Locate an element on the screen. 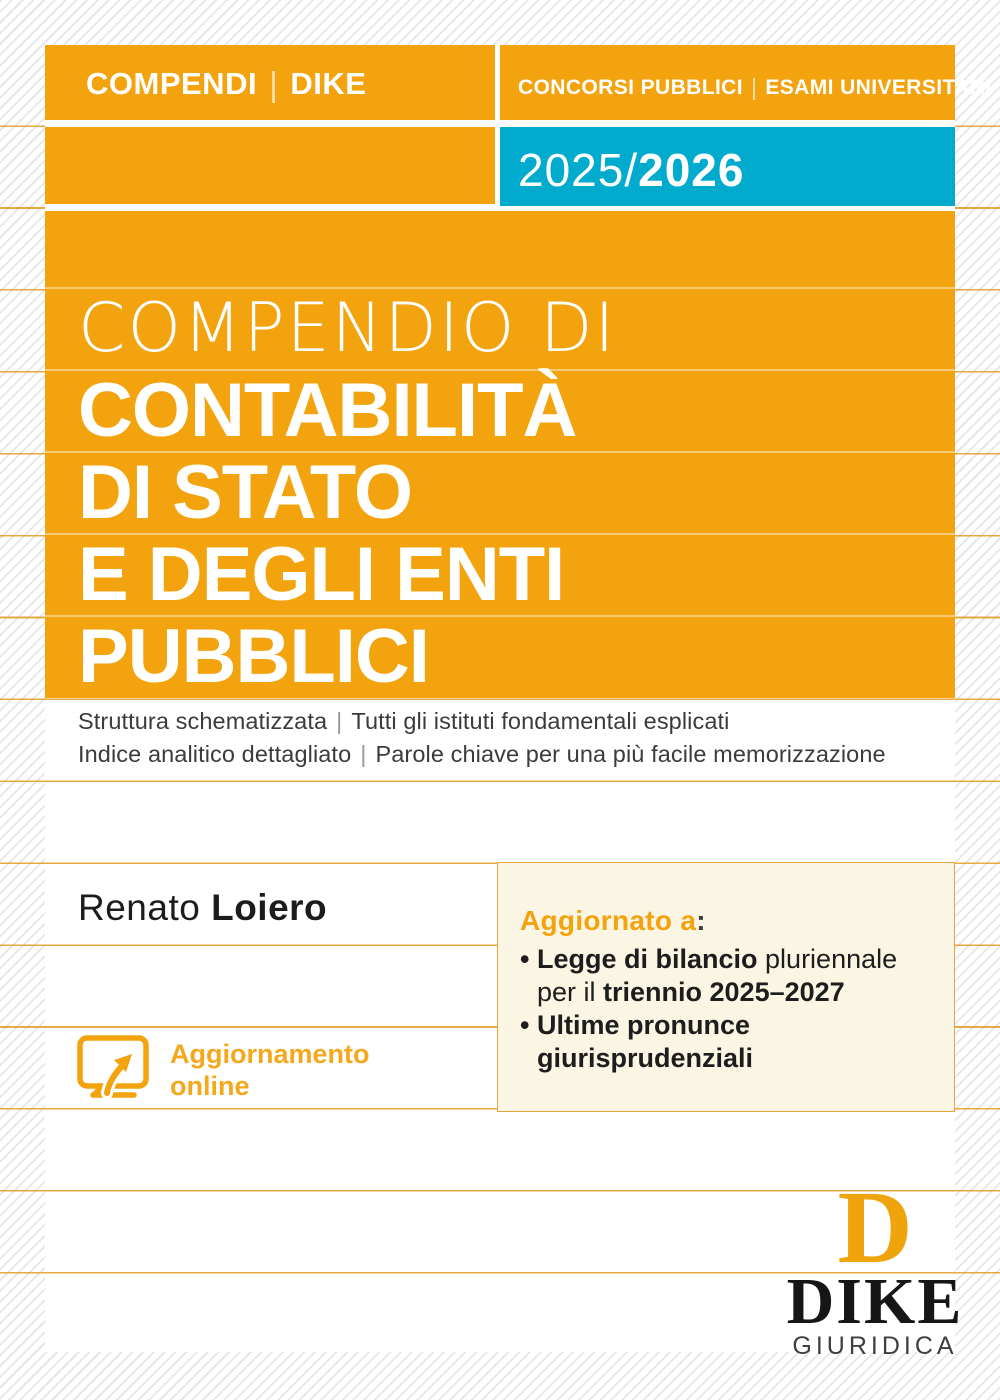  author-name: Renato Loiero is located at coordinates (202, 908).